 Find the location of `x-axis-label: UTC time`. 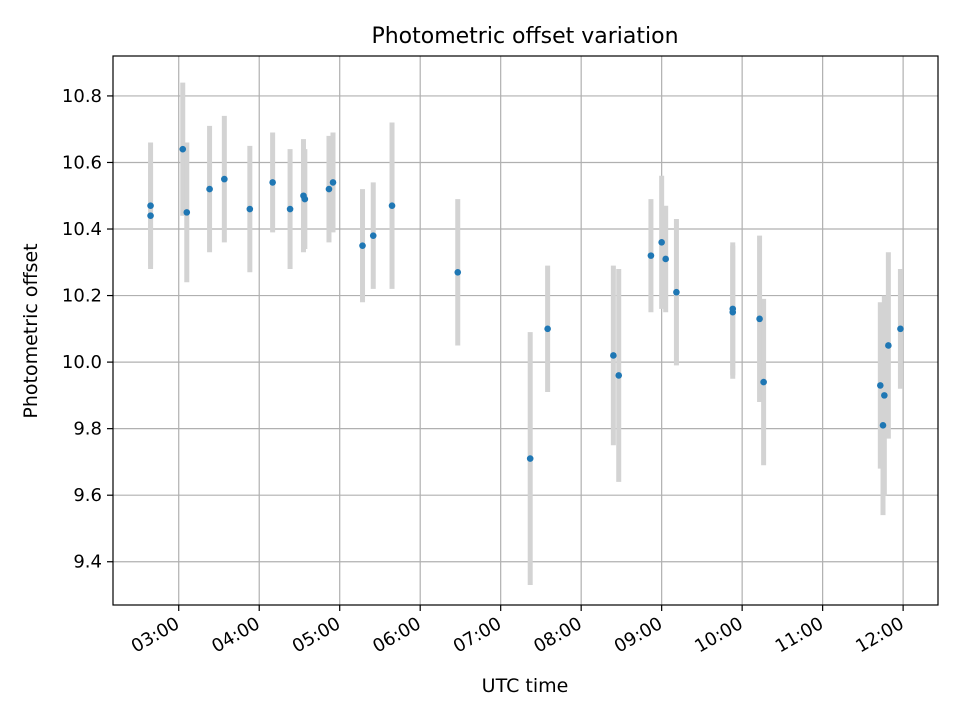

x-axis-label: UTC time is located at coordinates (525, 686).